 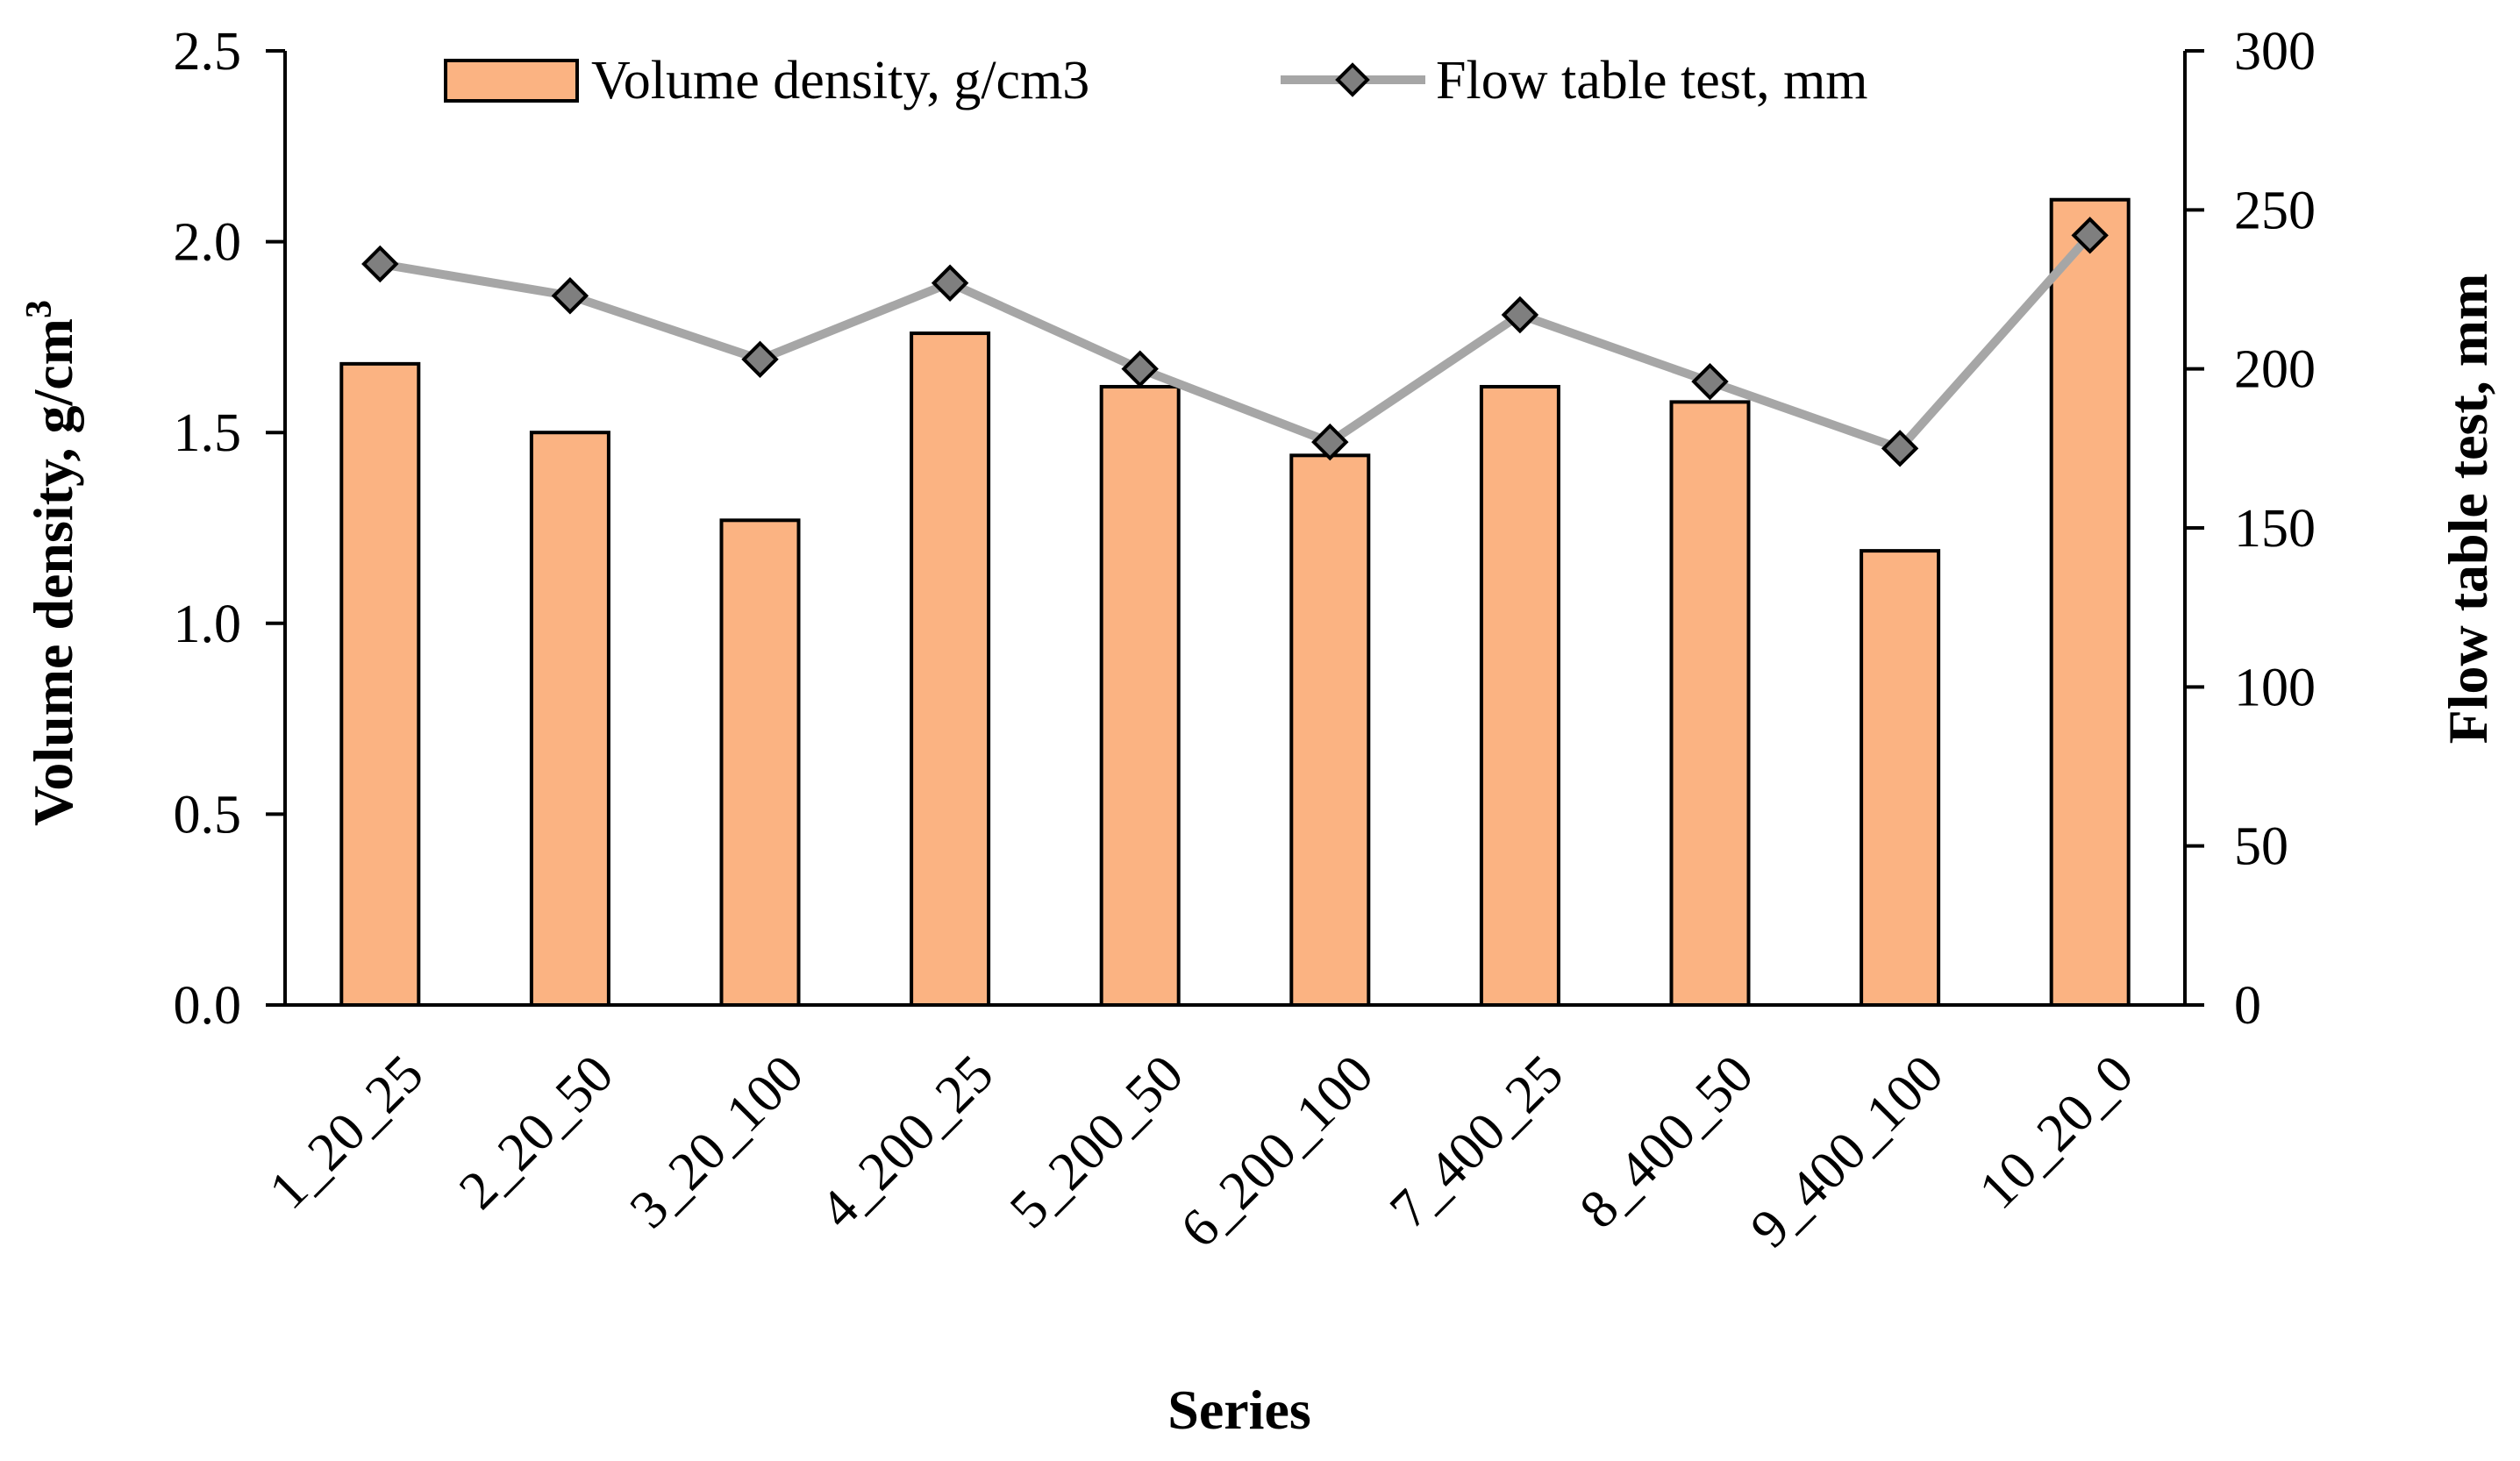 I want to click on x-tick-label-7_400_25: 7_400_25, so click(x=1476, y=1141).